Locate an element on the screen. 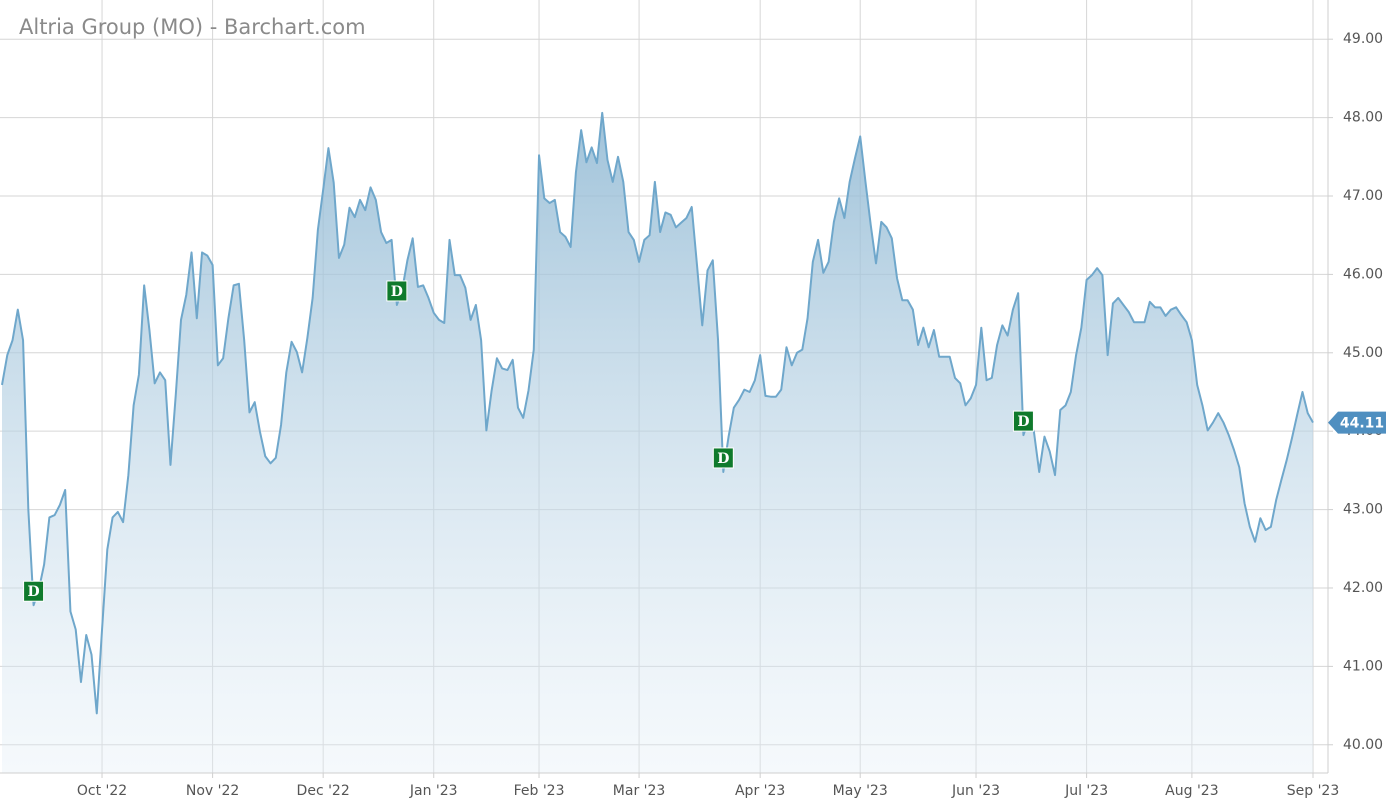 This screenshot has height=806, width=1388. x-tick-label: Nov '22 is located at coordinates (212, 791).